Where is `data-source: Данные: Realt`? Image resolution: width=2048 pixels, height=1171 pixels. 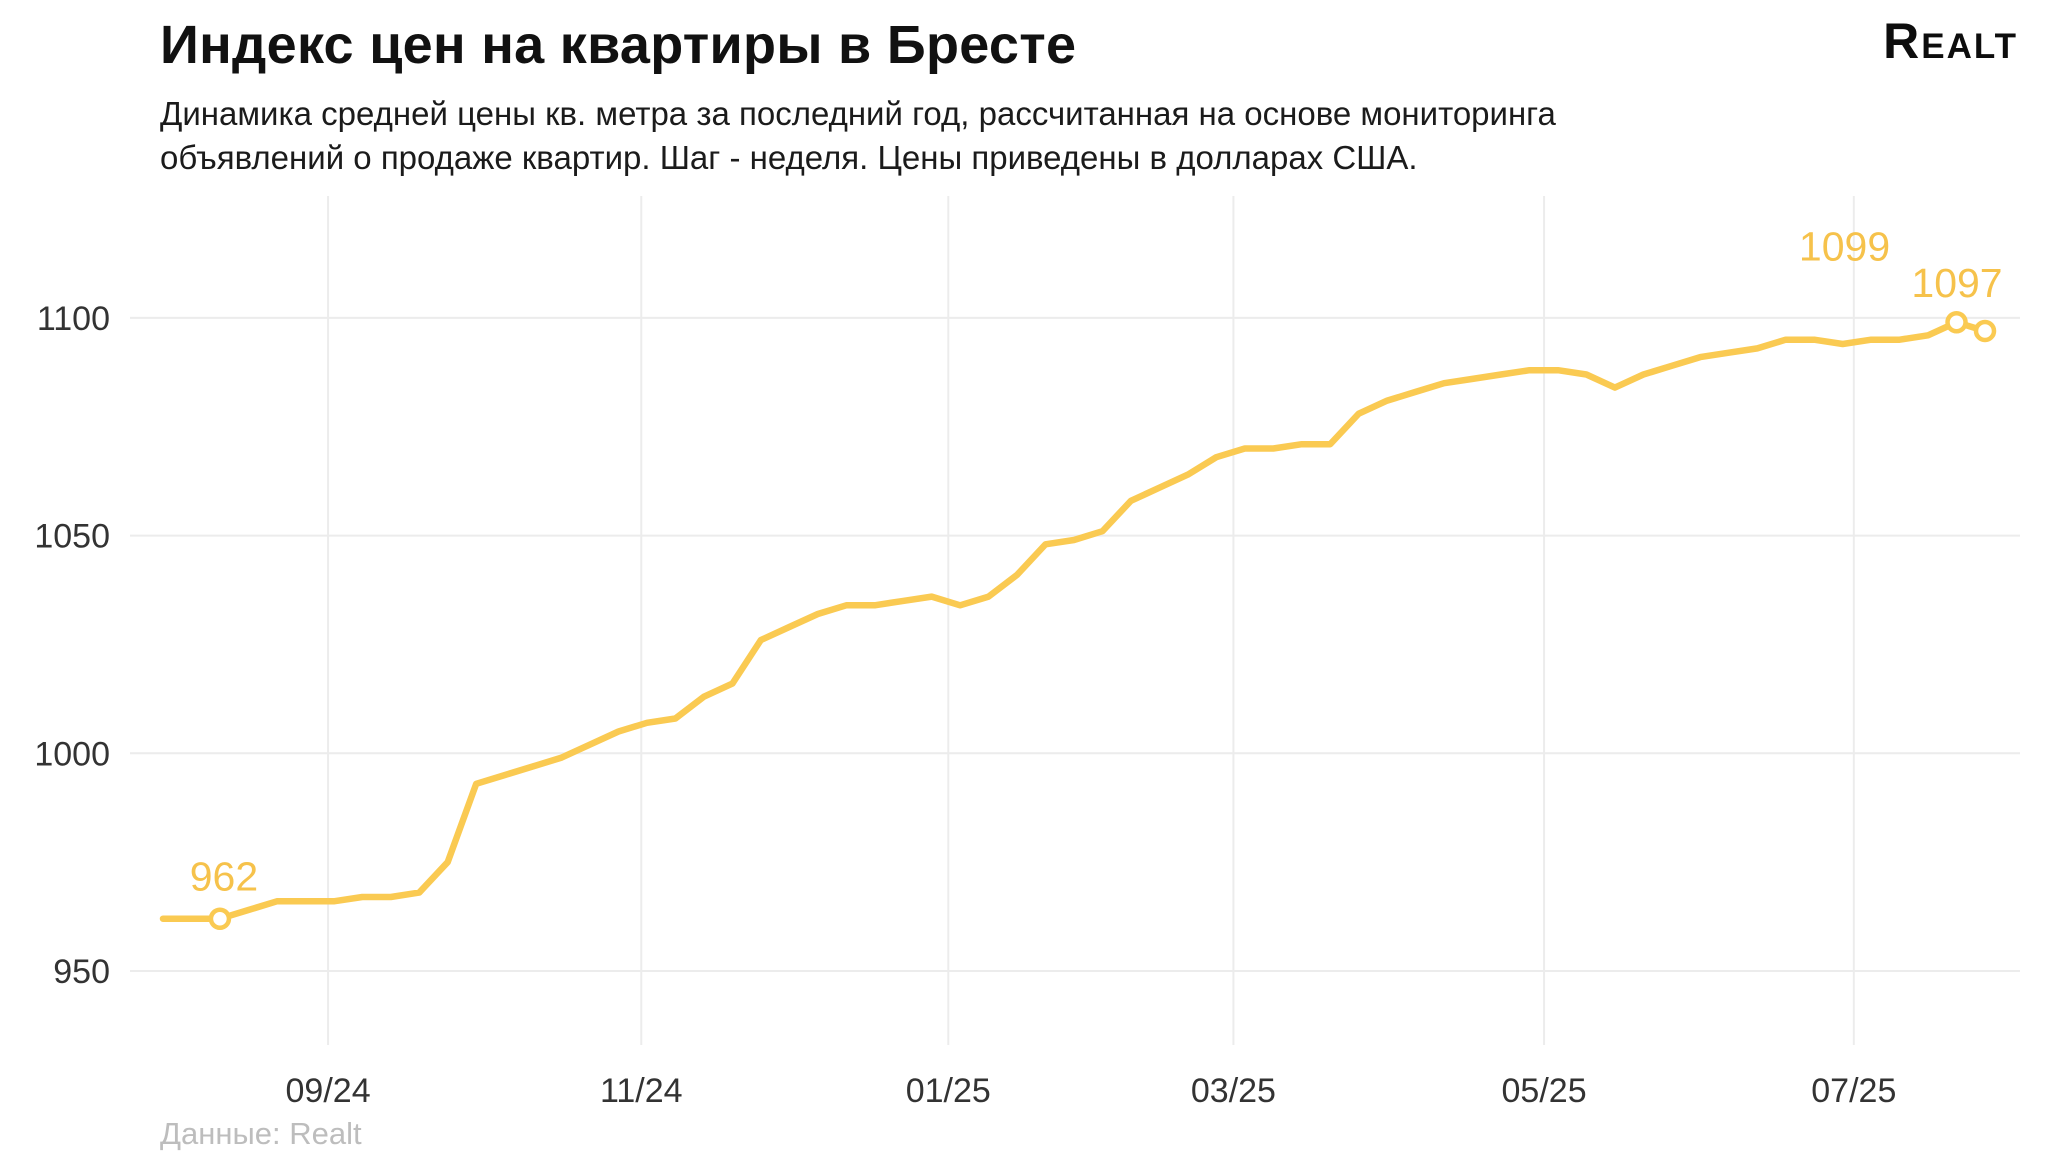 data-source: Данные: Realt is located at coordinates (261, 1133).